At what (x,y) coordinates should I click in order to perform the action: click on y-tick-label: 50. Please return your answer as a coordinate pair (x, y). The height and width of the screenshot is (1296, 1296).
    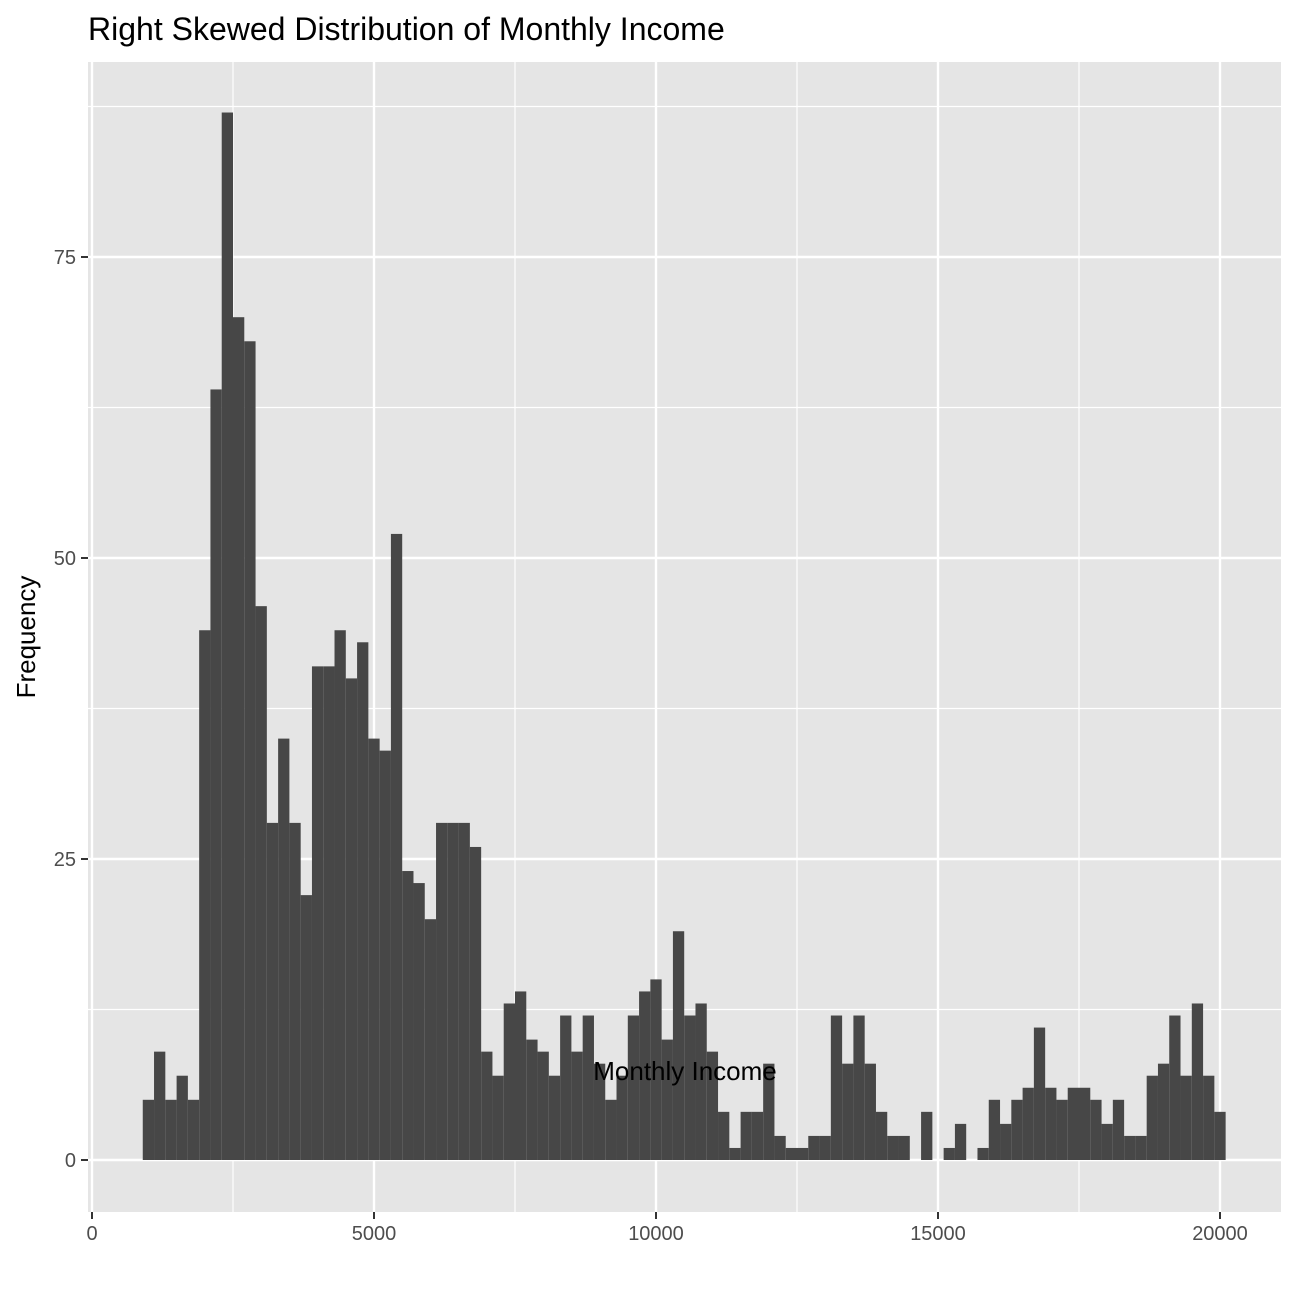
    Looking at the image, I should click on (65, 559).